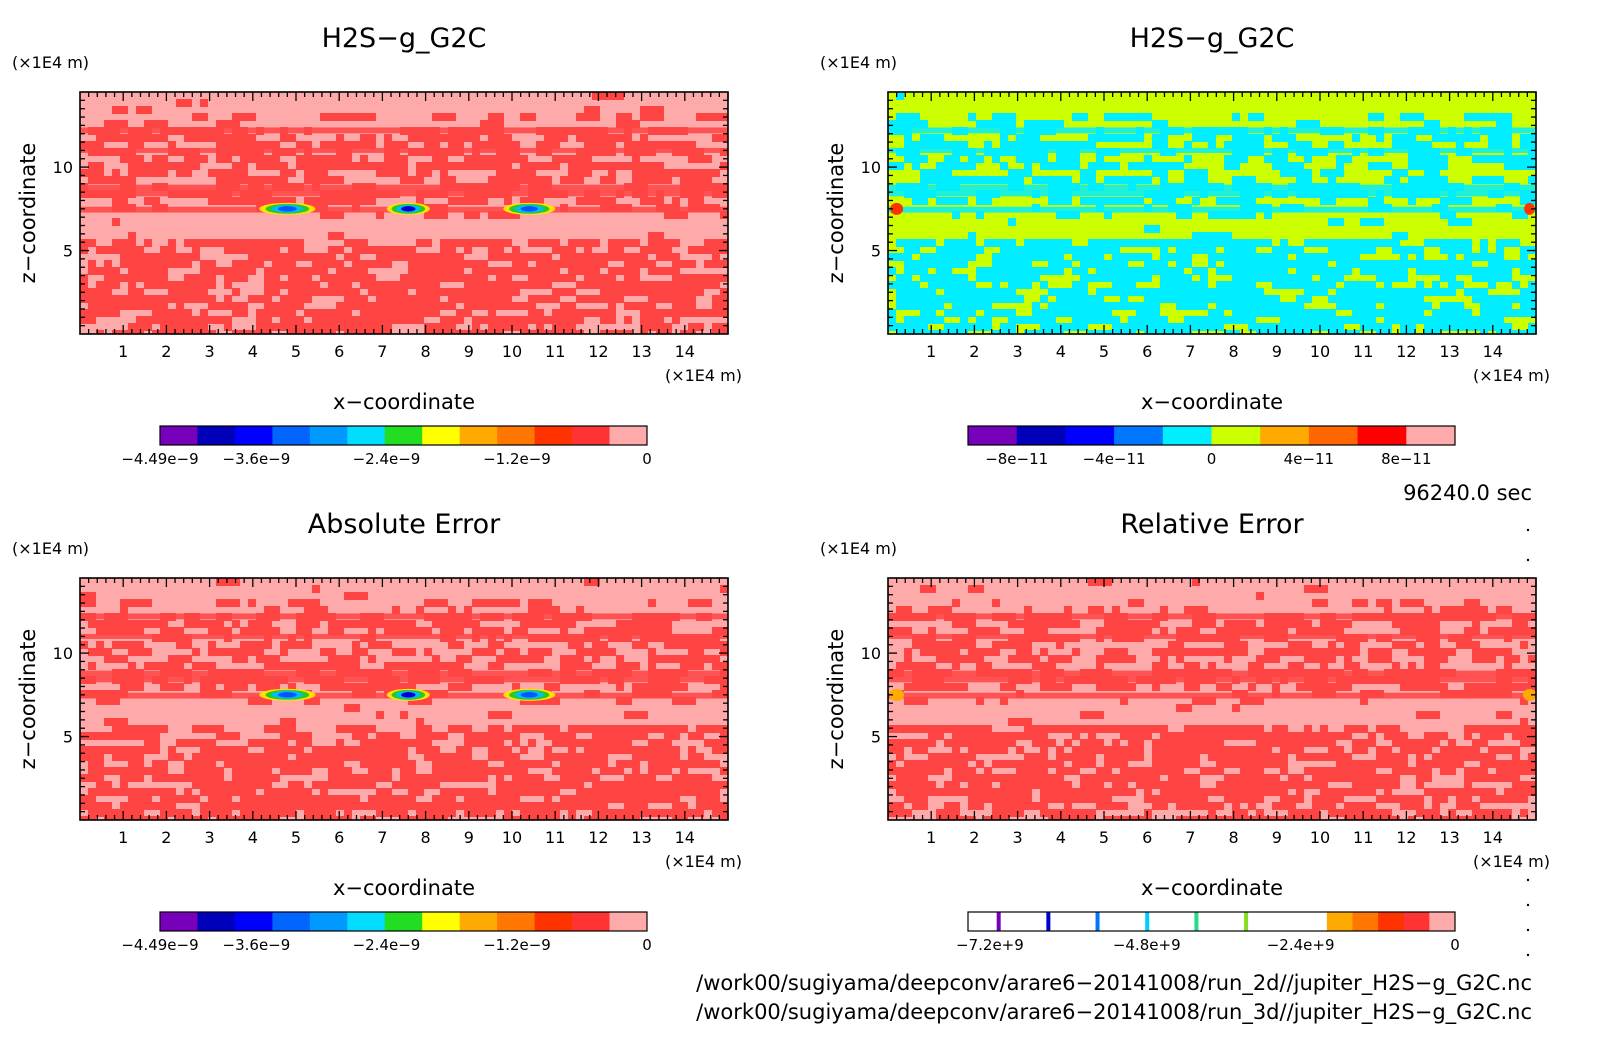 This screenshot has width=1604, height=1058. What do you see at coordinates (555, 351) in the screenshot?
I see `x-tick-label: 11` at bounding box center [555, 351].